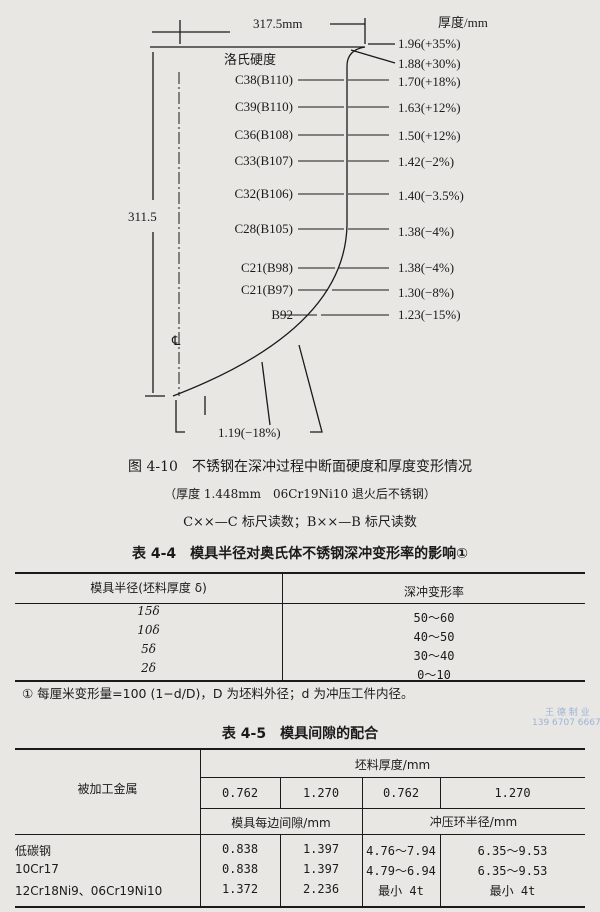 This screenshot has height=912, width=600. Describe the element at coordinates (264, 79) in the screenshot. I see `hardness-label: C38(B110)` at that location.